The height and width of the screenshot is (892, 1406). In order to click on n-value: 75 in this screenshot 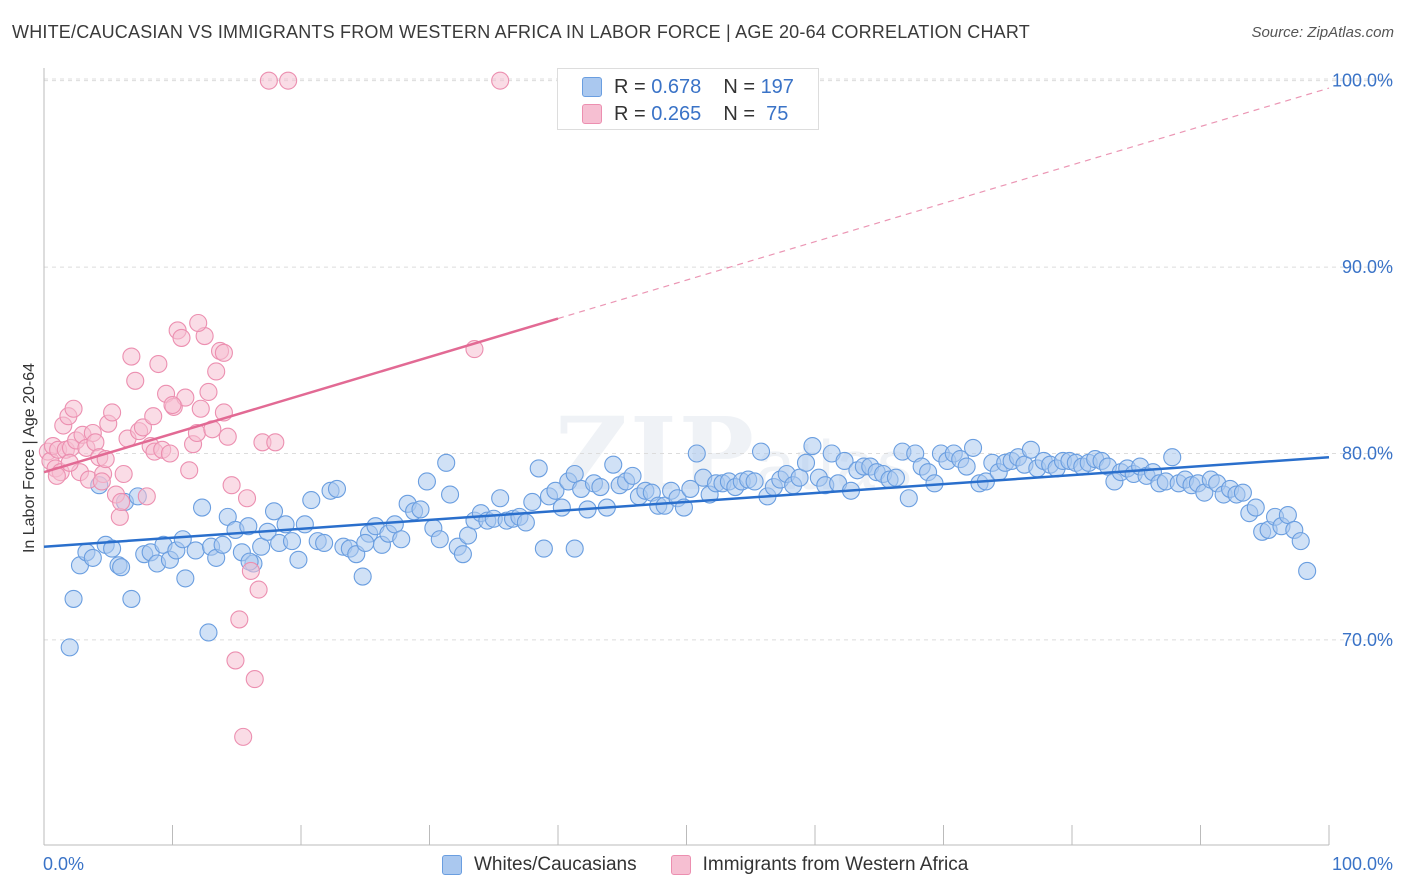, I will do `click(774, 113)`.